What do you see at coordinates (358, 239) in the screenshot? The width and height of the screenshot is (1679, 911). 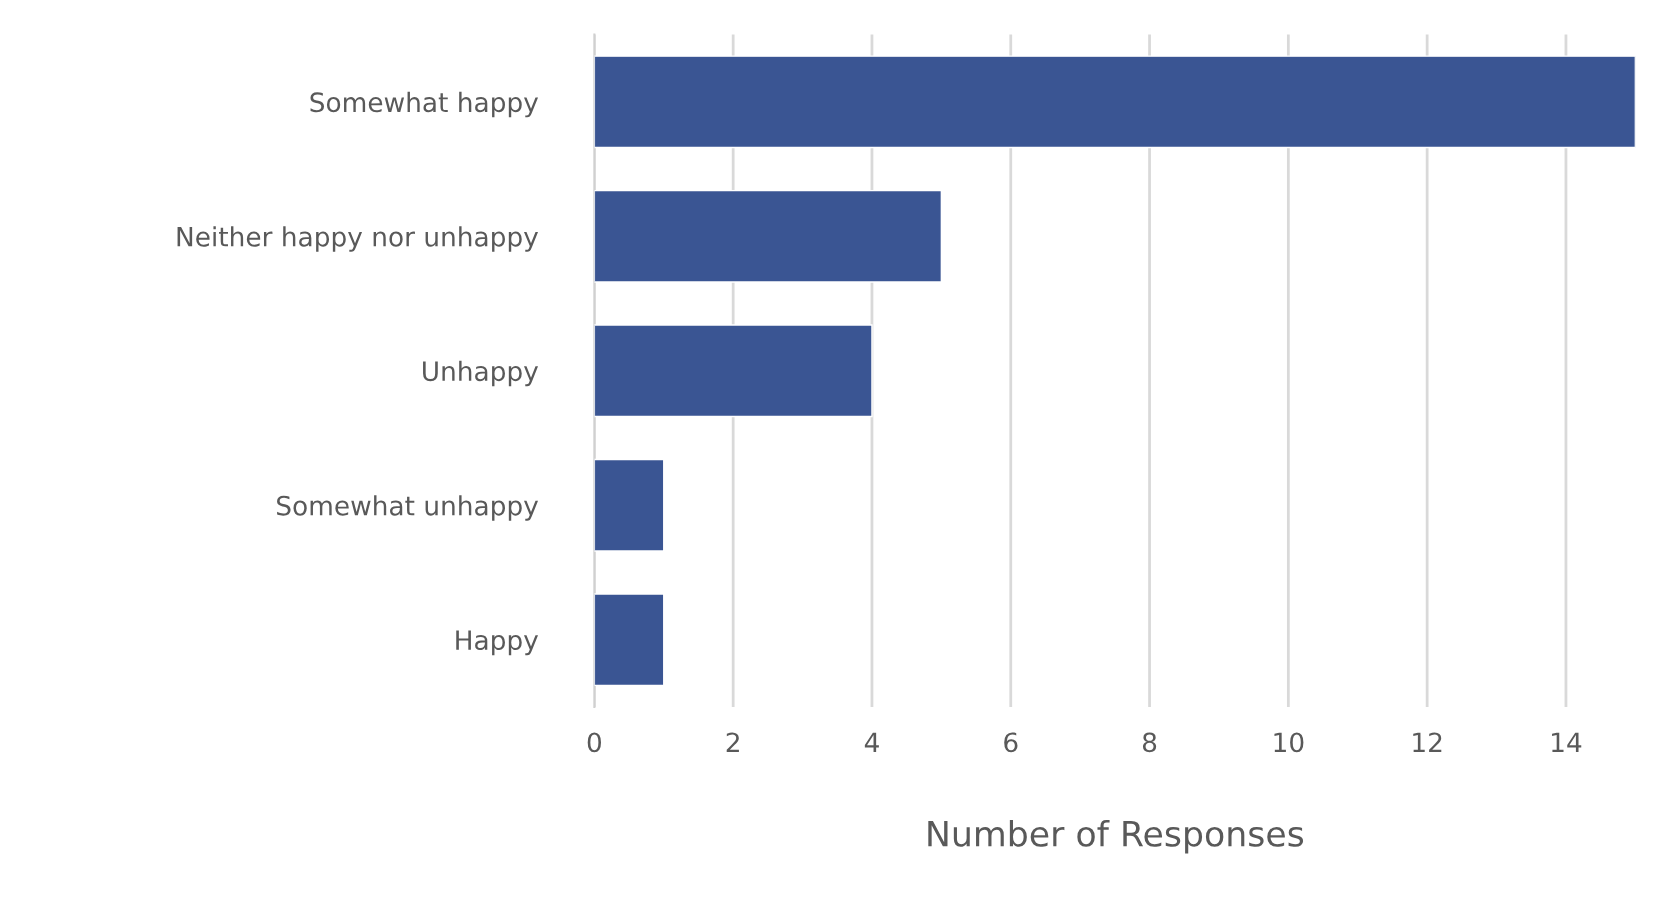 I see `y-tick-label: Neither happy nor unhappy` at bounding box center [358, 239].